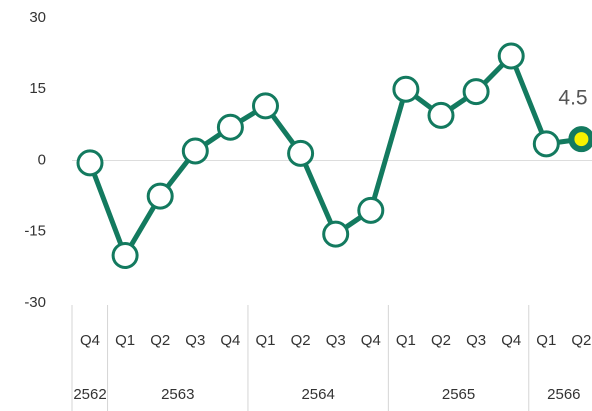 The image size is (592, 411). I want to click on group-label: 2563, so click(177, 394).